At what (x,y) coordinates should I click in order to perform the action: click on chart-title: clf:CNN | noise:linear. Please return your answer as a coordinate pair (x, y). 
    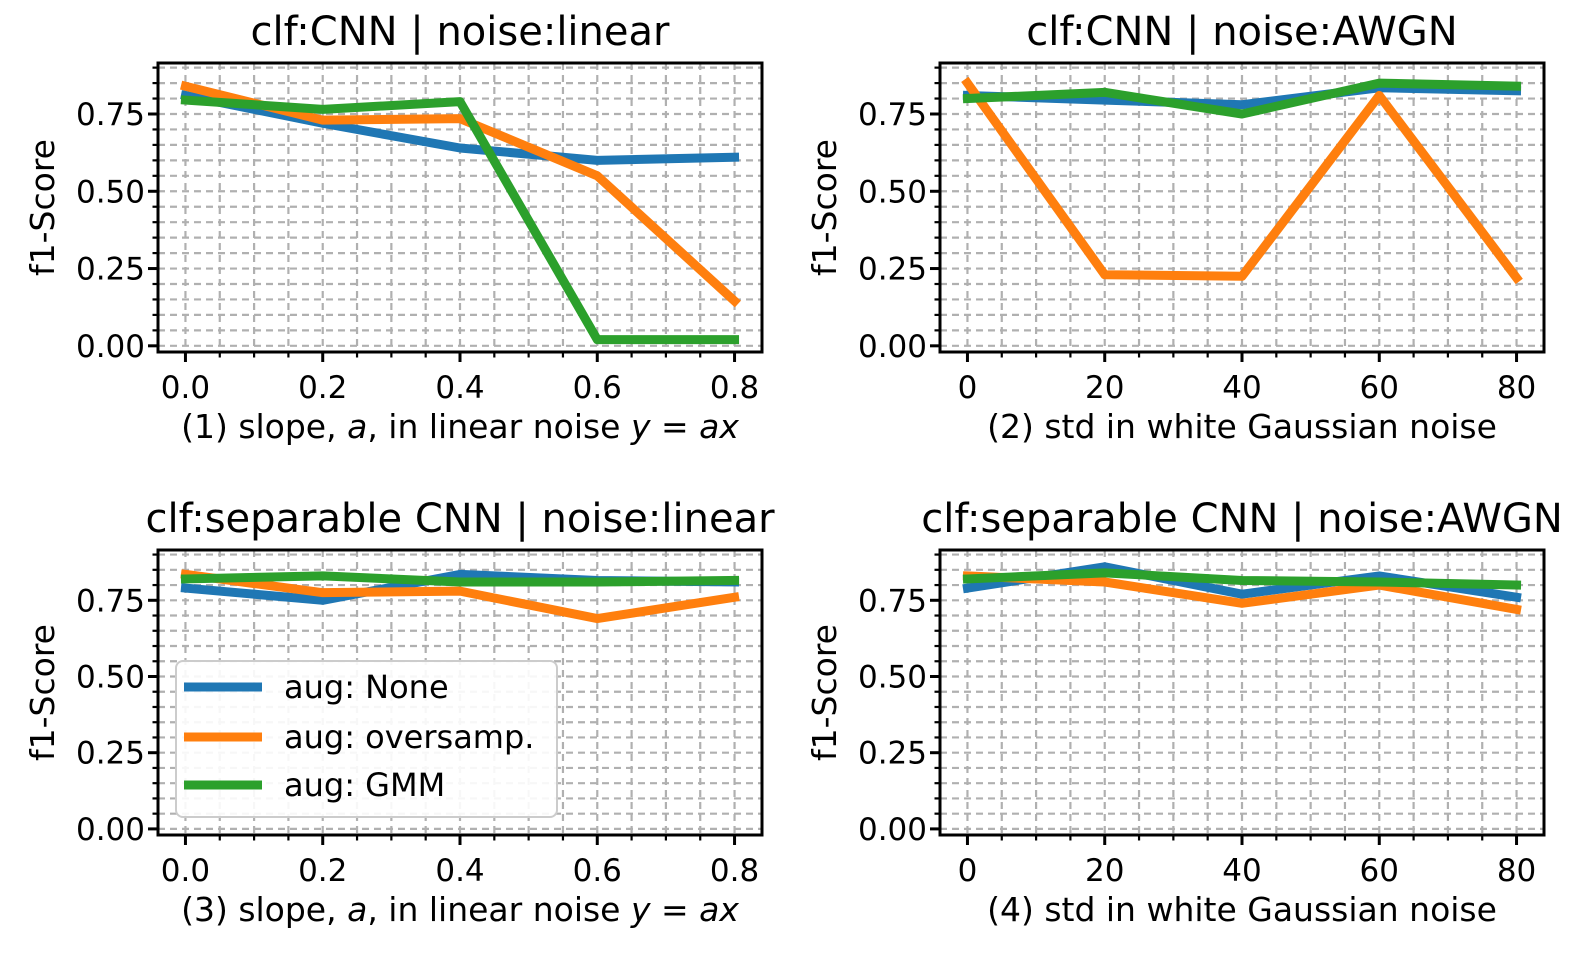
    Looking at the image, I should click on (460, 32).